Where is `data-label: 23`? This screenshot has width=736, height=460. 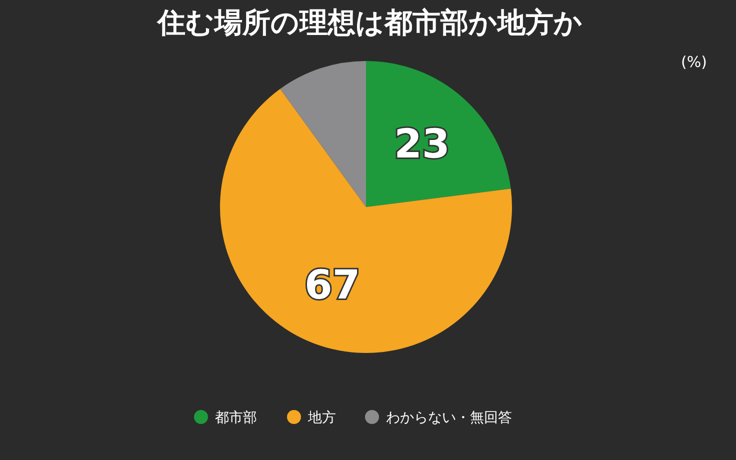 data-label: 23 is located at coordinates (422, 144).